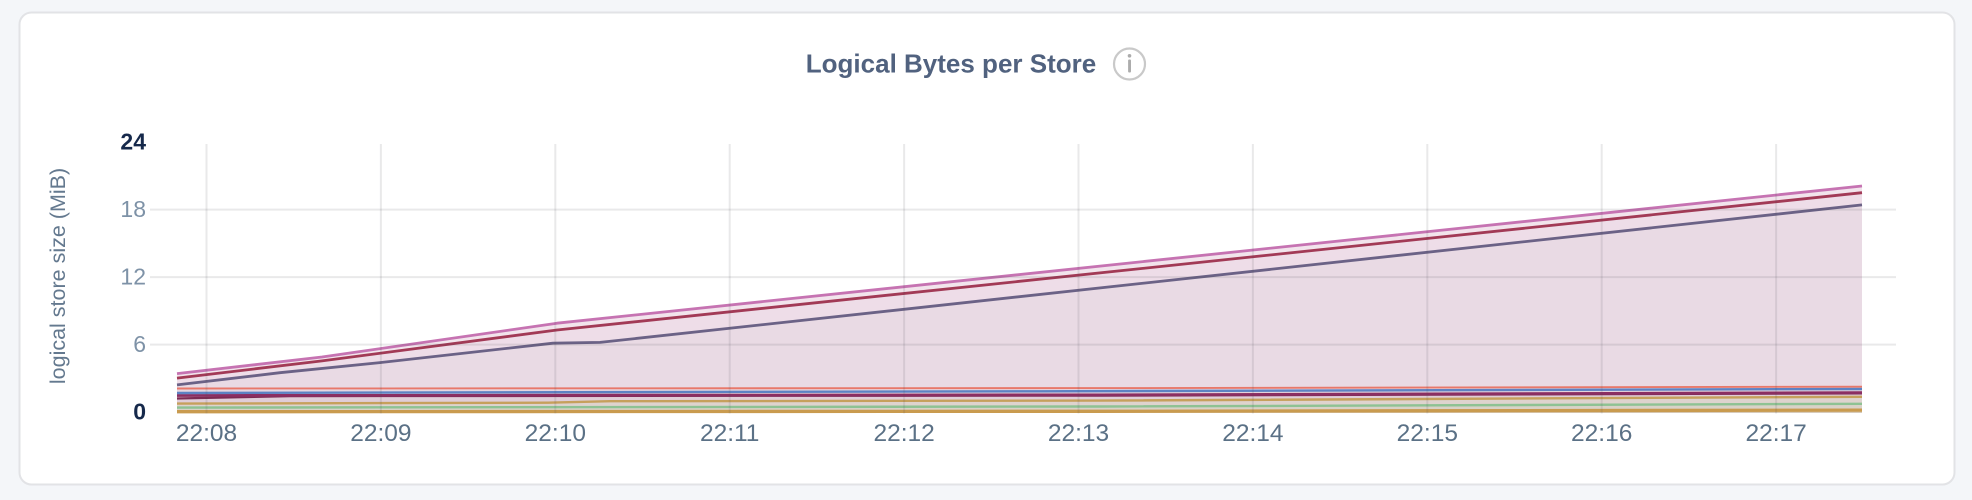 The height and width of the screenshot is (500, 1972). I want to click on svg-text: 22:15, so click(1427, 433).